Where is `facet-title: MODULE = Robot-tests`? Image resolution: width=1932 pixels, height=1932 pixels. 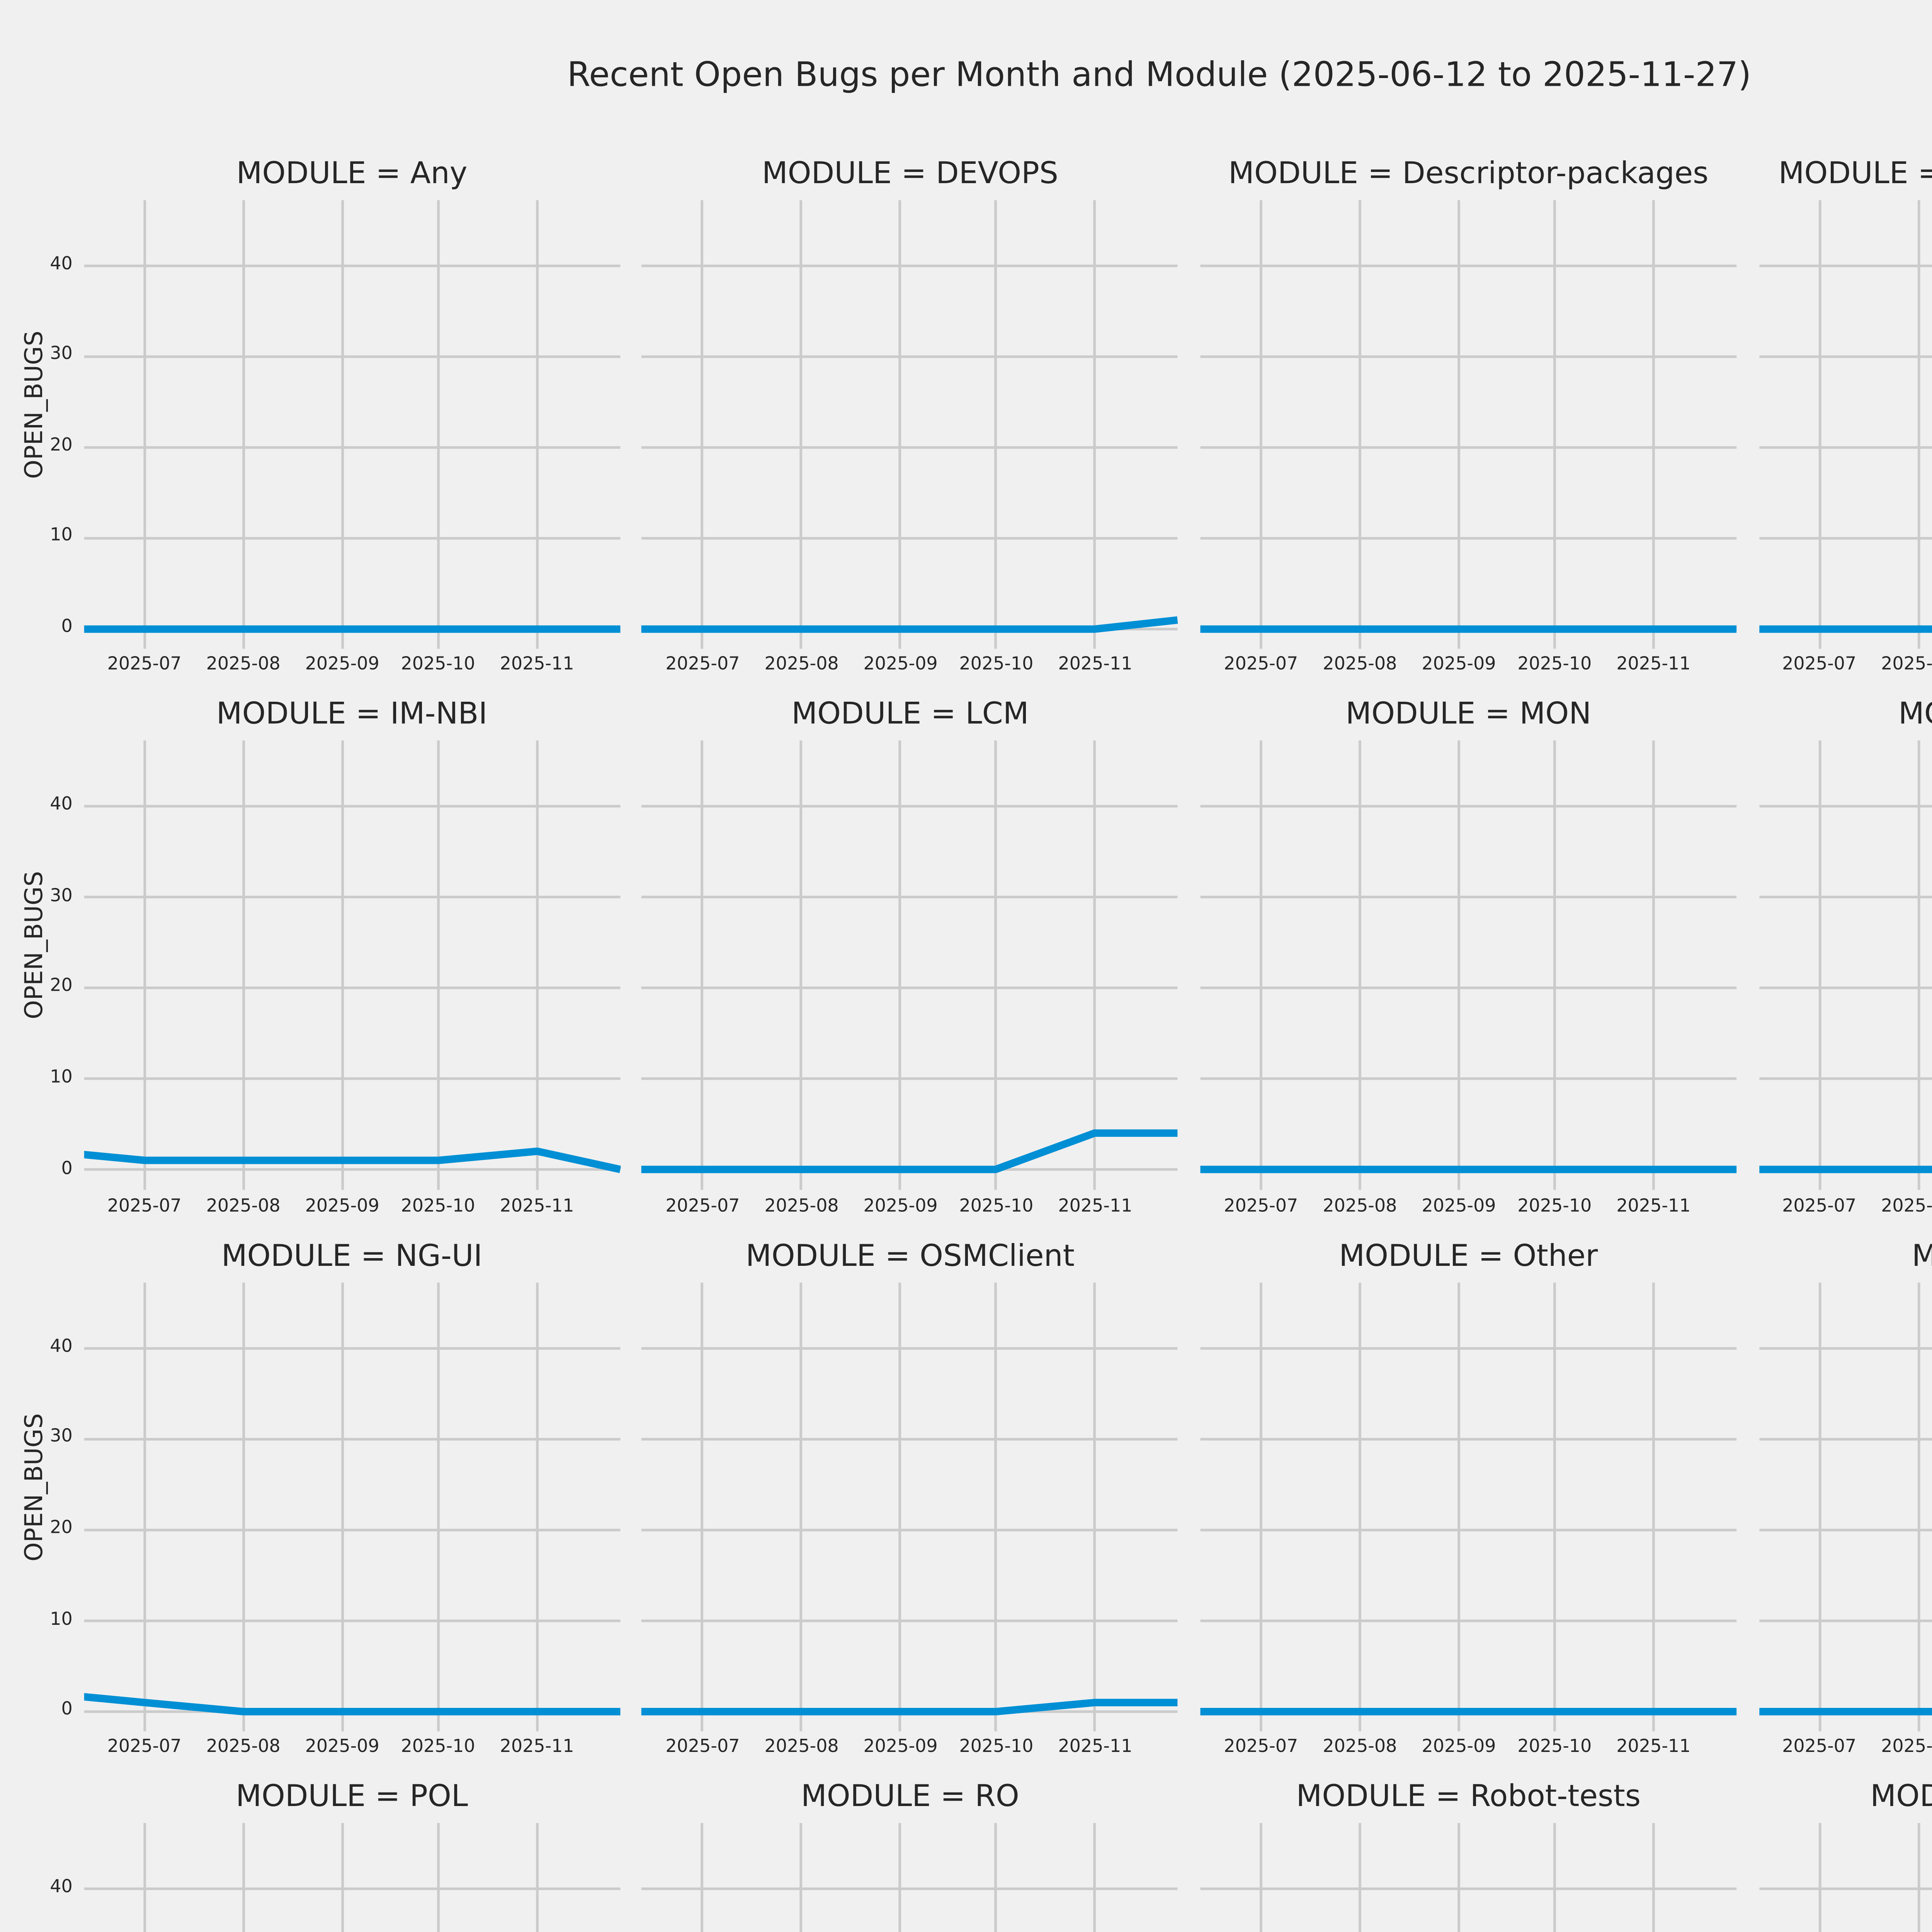
facet-title: MODULE = Robot-tests is located at coordinates (1468, 1796).